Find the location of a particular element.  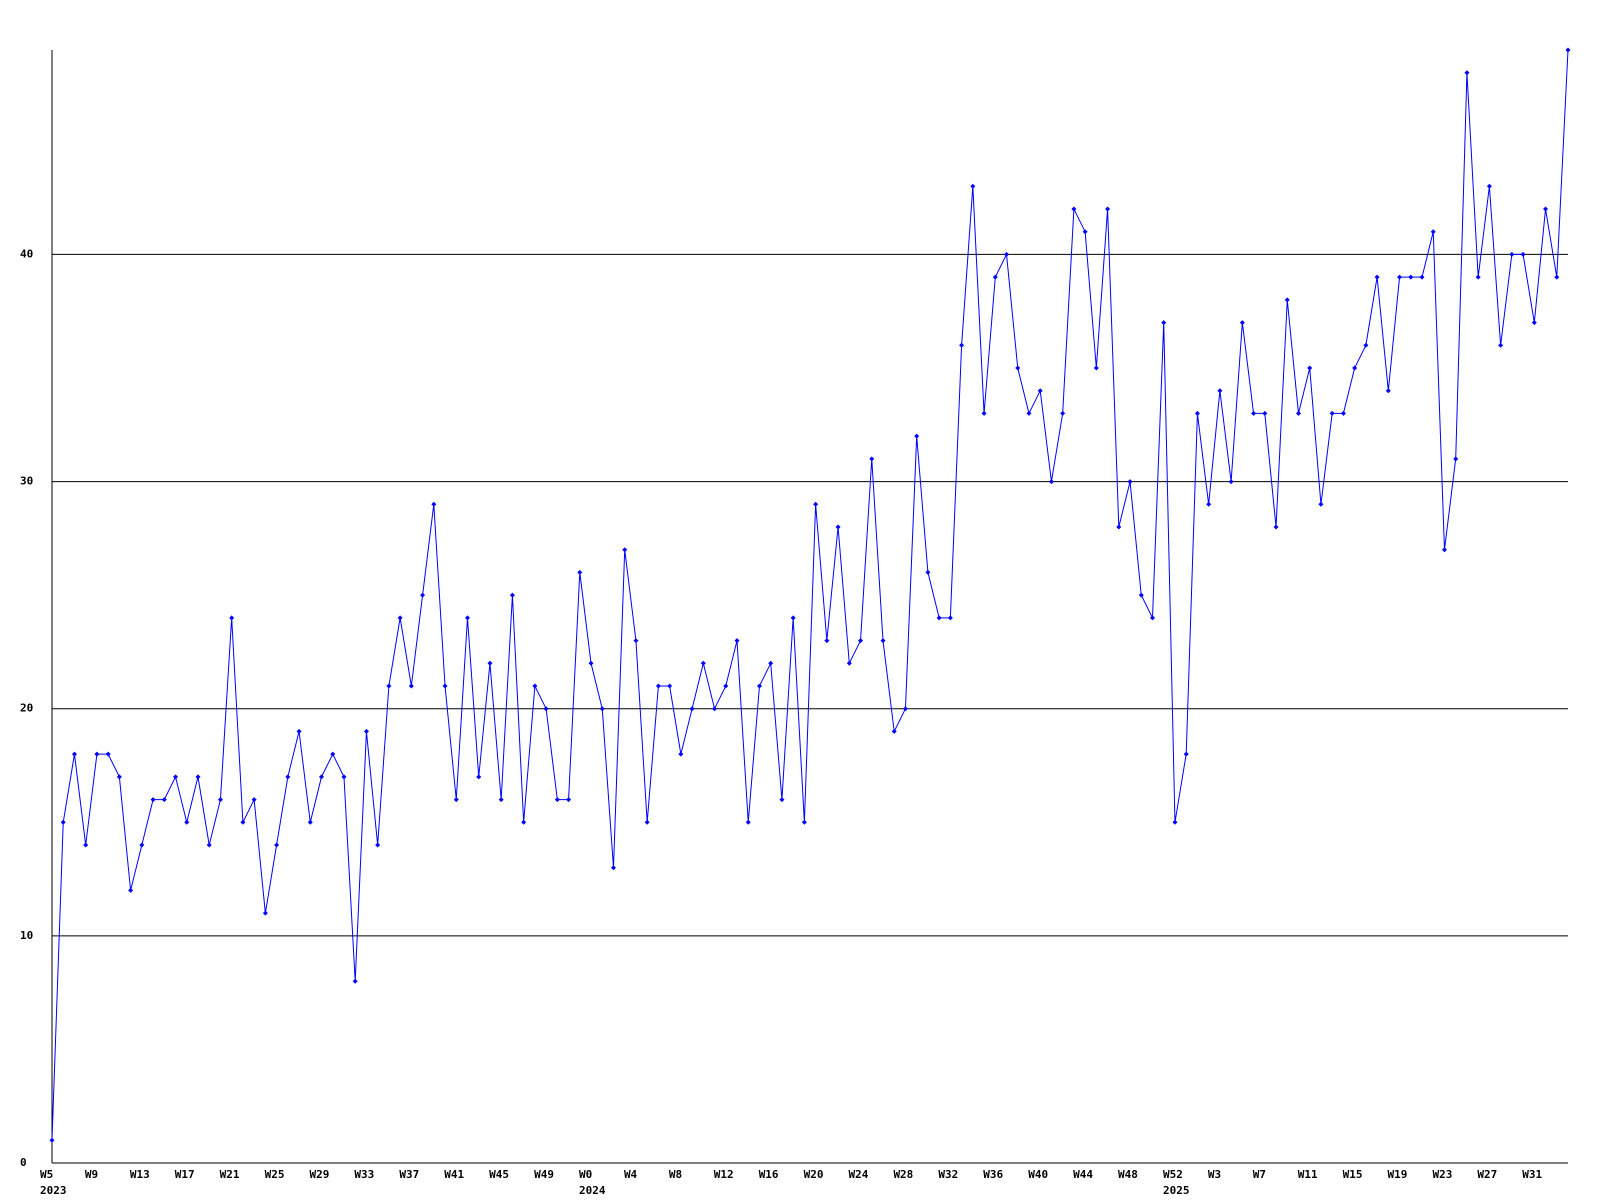

y-tick-label: 10 is located at coordinates (26, 935).